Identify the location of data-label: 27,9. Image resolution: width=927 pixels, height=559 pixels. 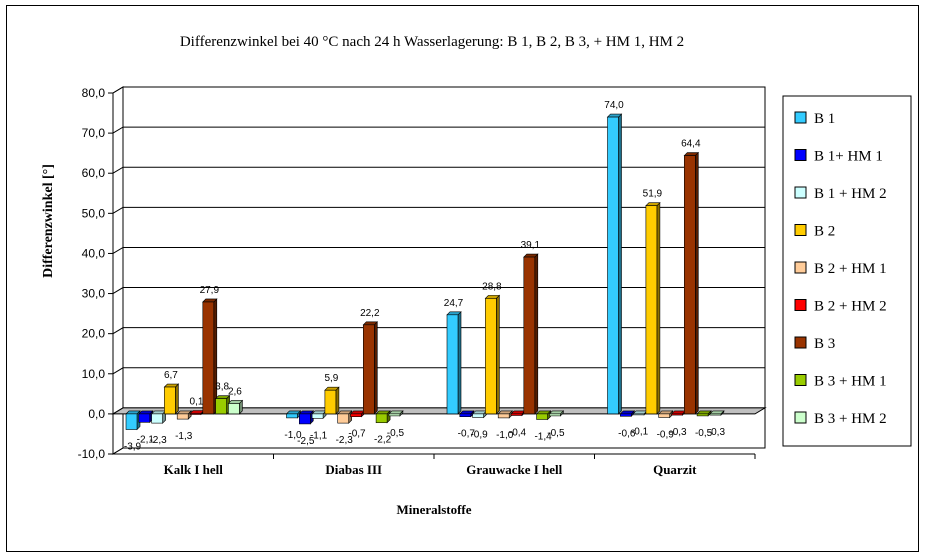
(210, 290).